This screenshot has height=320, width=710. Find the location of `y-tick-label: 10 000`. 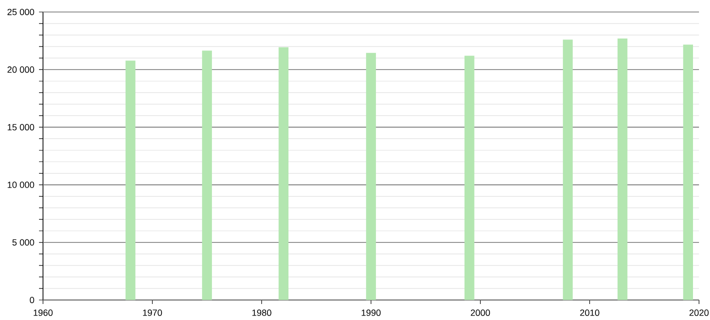

y-tick-label: 10 000 is located at coordinates (21, 185).